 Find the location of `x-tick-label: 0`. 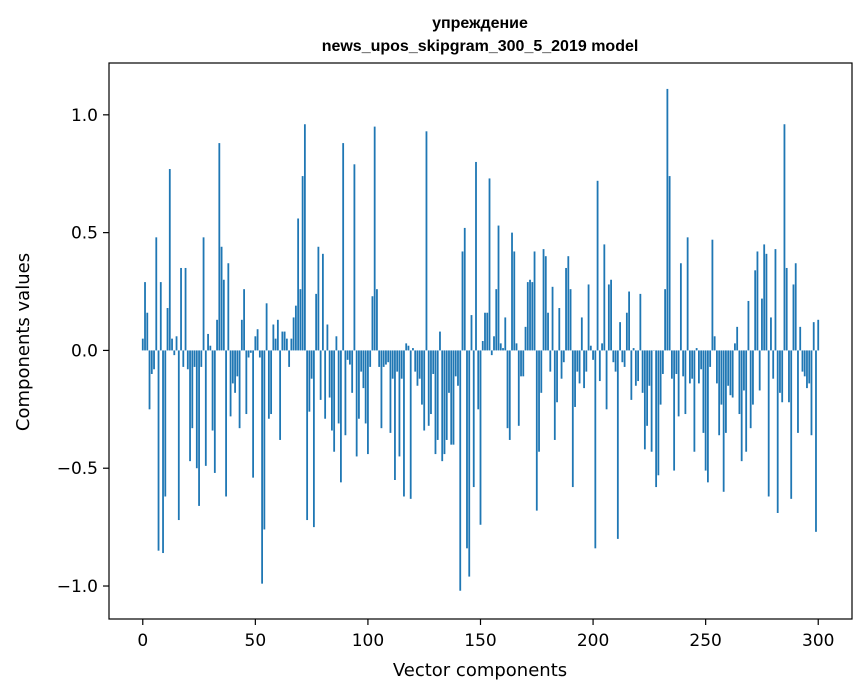

x-tick-label: 0 is located at coordinates (142, 641).